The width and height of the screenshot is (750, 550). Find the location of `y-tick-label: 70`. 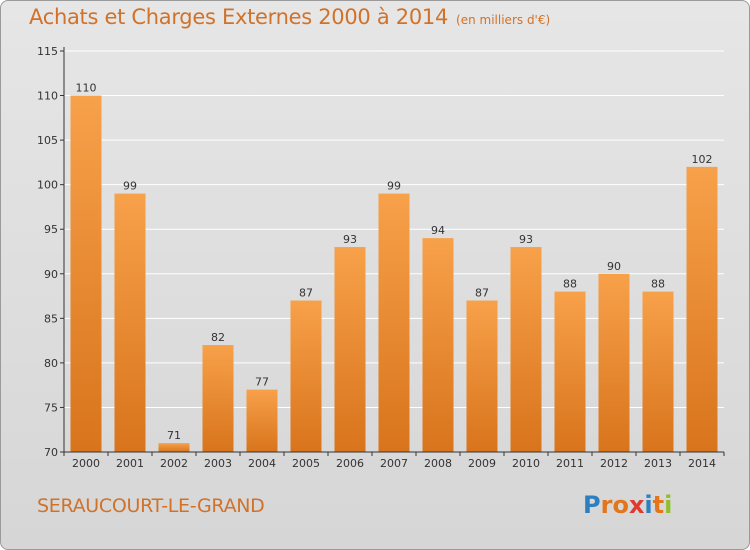

y-tick-label: 70 is located at coordinates (51, 452).